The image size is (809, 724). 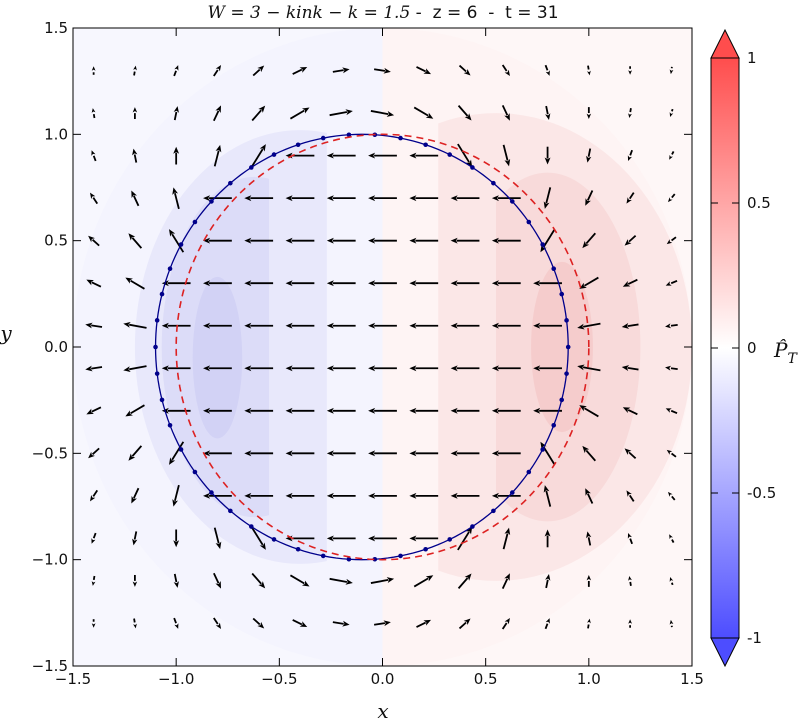 What do you see at coordinates (486, 679) in the screenshot?
I see `x-tick-label: 0.5` at bounding box center [486, 679].